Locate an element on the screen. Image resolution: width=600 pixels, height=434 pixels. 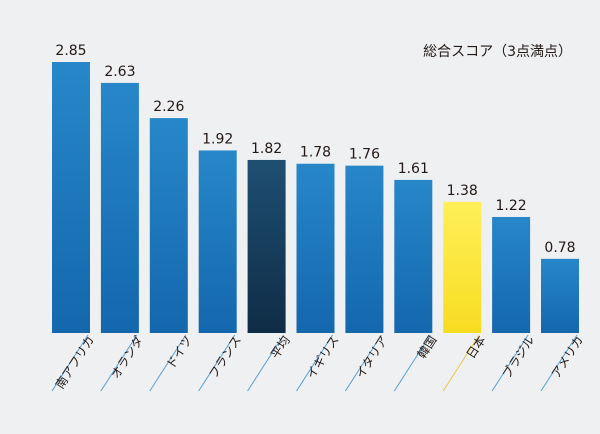
category-label-3: フランス is located at coordinates (225, 357).